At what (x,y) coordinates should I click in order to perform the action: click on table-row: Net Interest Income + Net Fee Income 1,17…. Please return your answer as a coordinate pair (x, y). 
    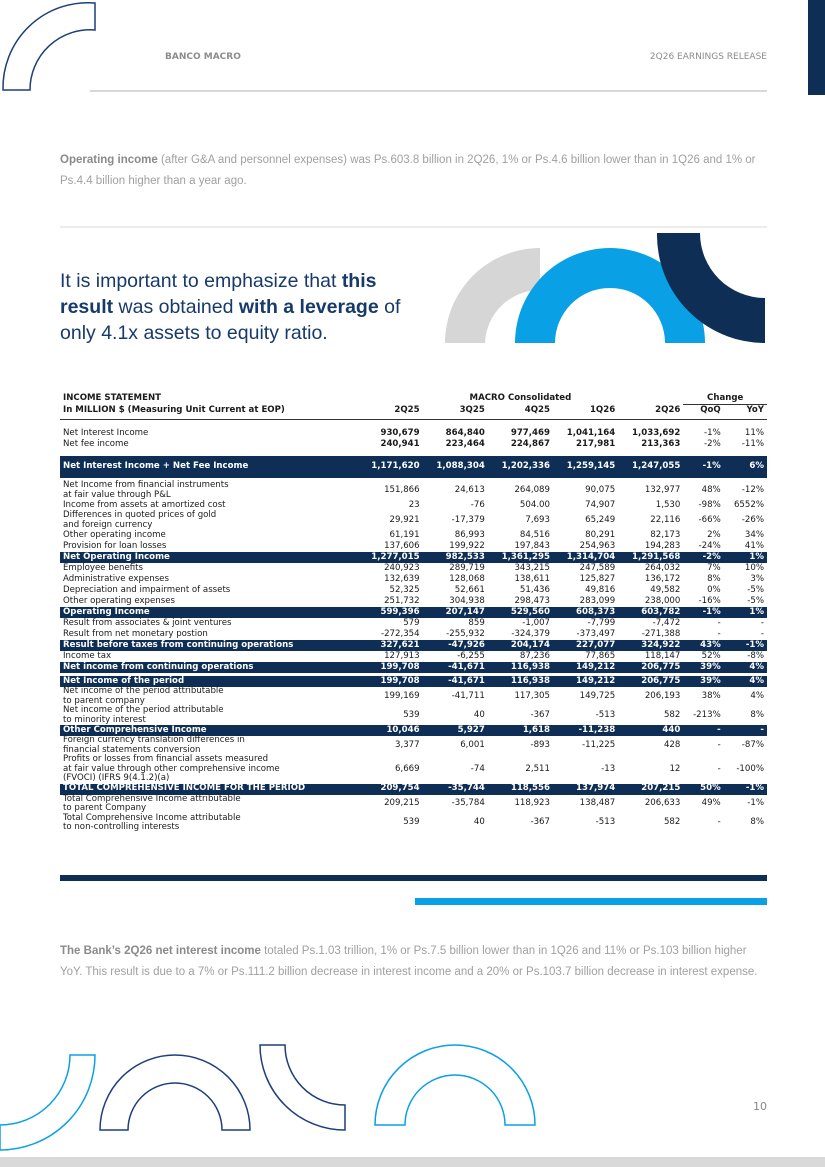
    Looking at the image, I should click on (413, 467).